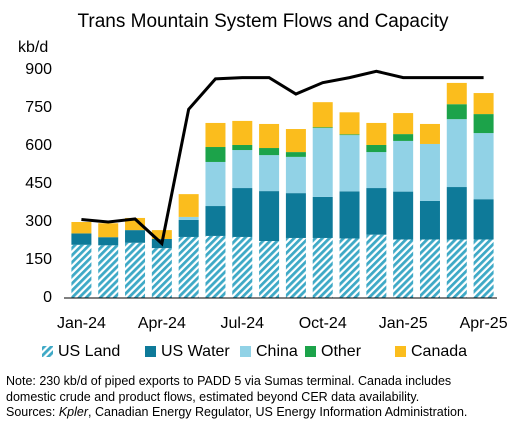  Describe the element at coordinates (73, 412) in the screenshot. I see `sources-italic: Kpler` at that location.